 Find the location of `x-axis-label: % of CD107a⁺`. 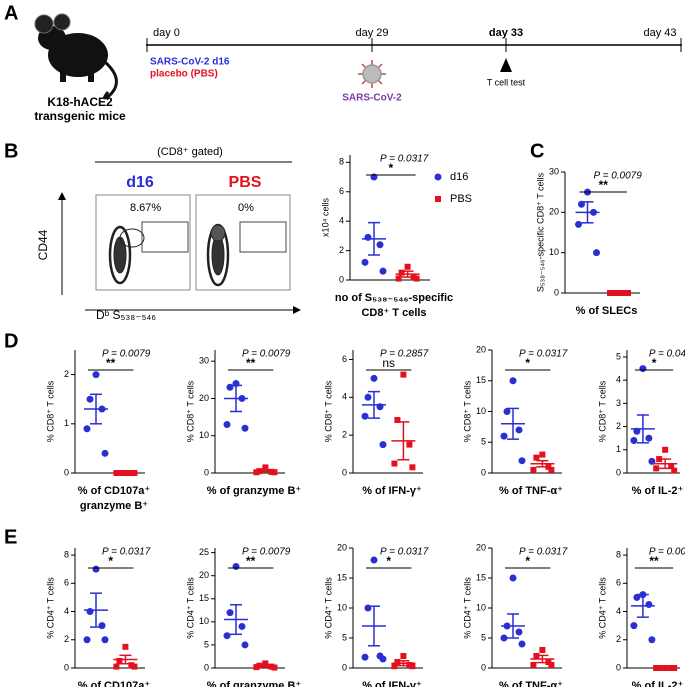

x-axis-label: % of CD107a⁺ is located at coordinates (114, 491).